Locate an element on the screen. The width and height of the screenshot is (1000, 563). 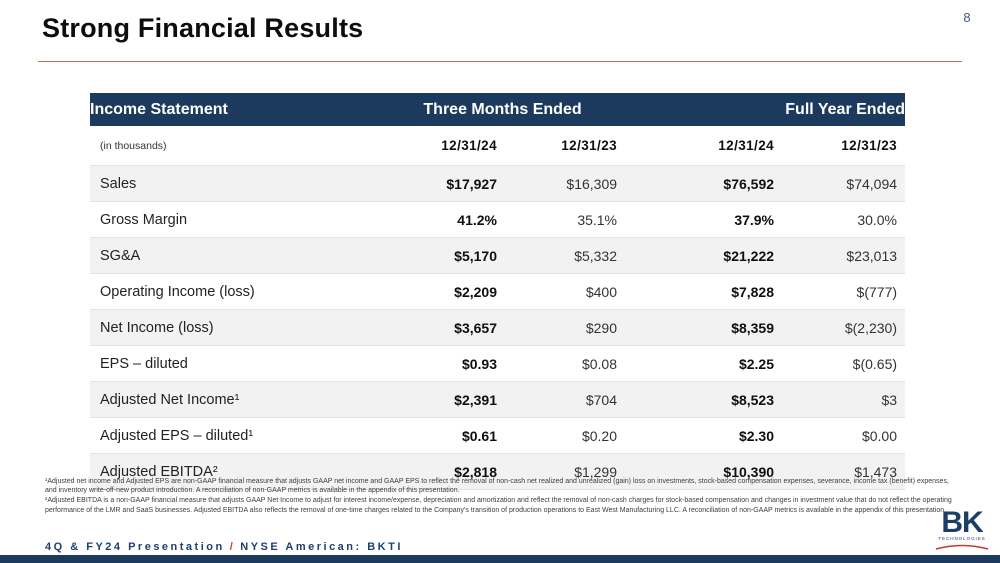
row-label: Gross Margin is located at coordinates (235, 219).